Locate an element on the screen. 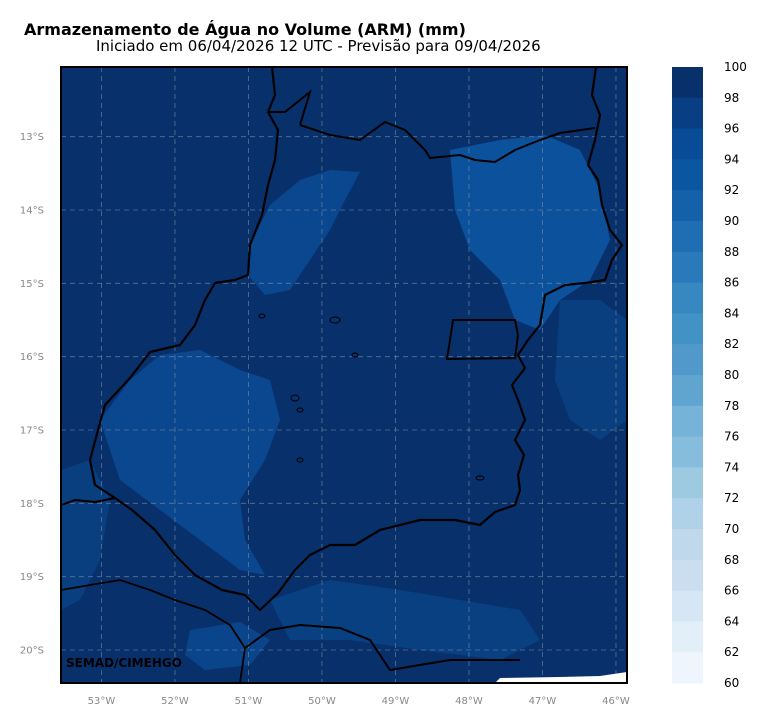 This screenshot has height=727, width=768. colorbar-label: 84 is located at coordinates (731, 313).